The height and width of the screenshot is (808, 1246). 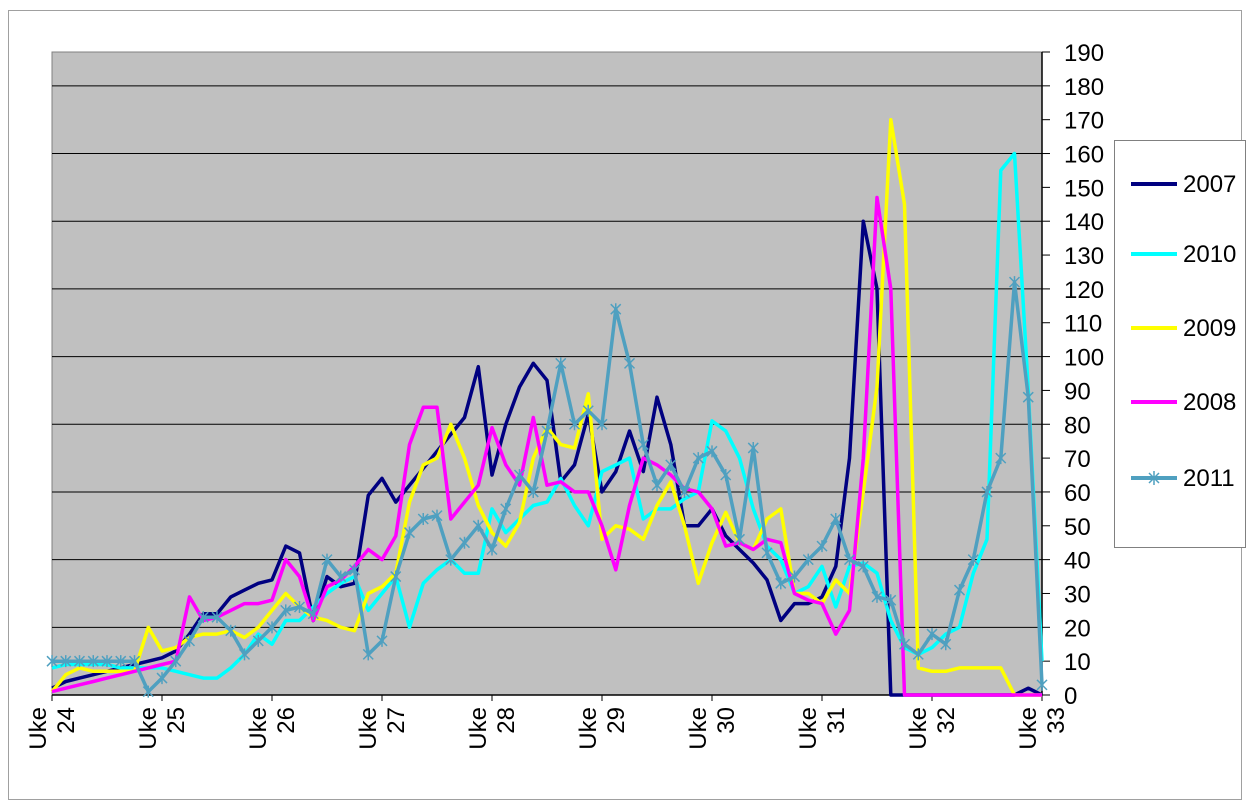 I want to click on y-tick-label: 100, so click(x=1084, y=358).